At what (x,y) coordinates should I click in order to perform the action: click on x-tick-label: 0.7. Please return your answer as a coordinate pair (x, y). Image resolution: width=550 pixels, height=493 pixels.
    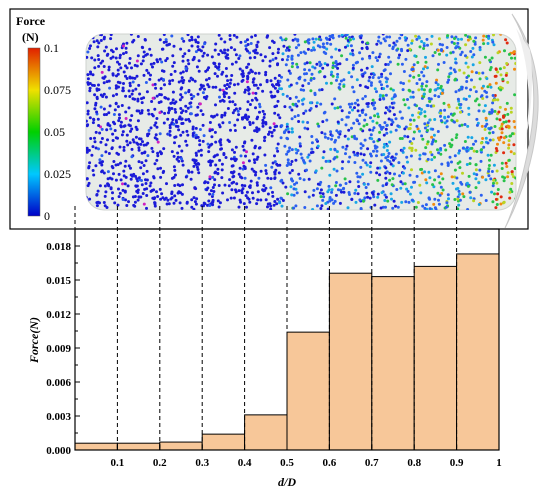
    Looking at the image, I should click on (372, 463).